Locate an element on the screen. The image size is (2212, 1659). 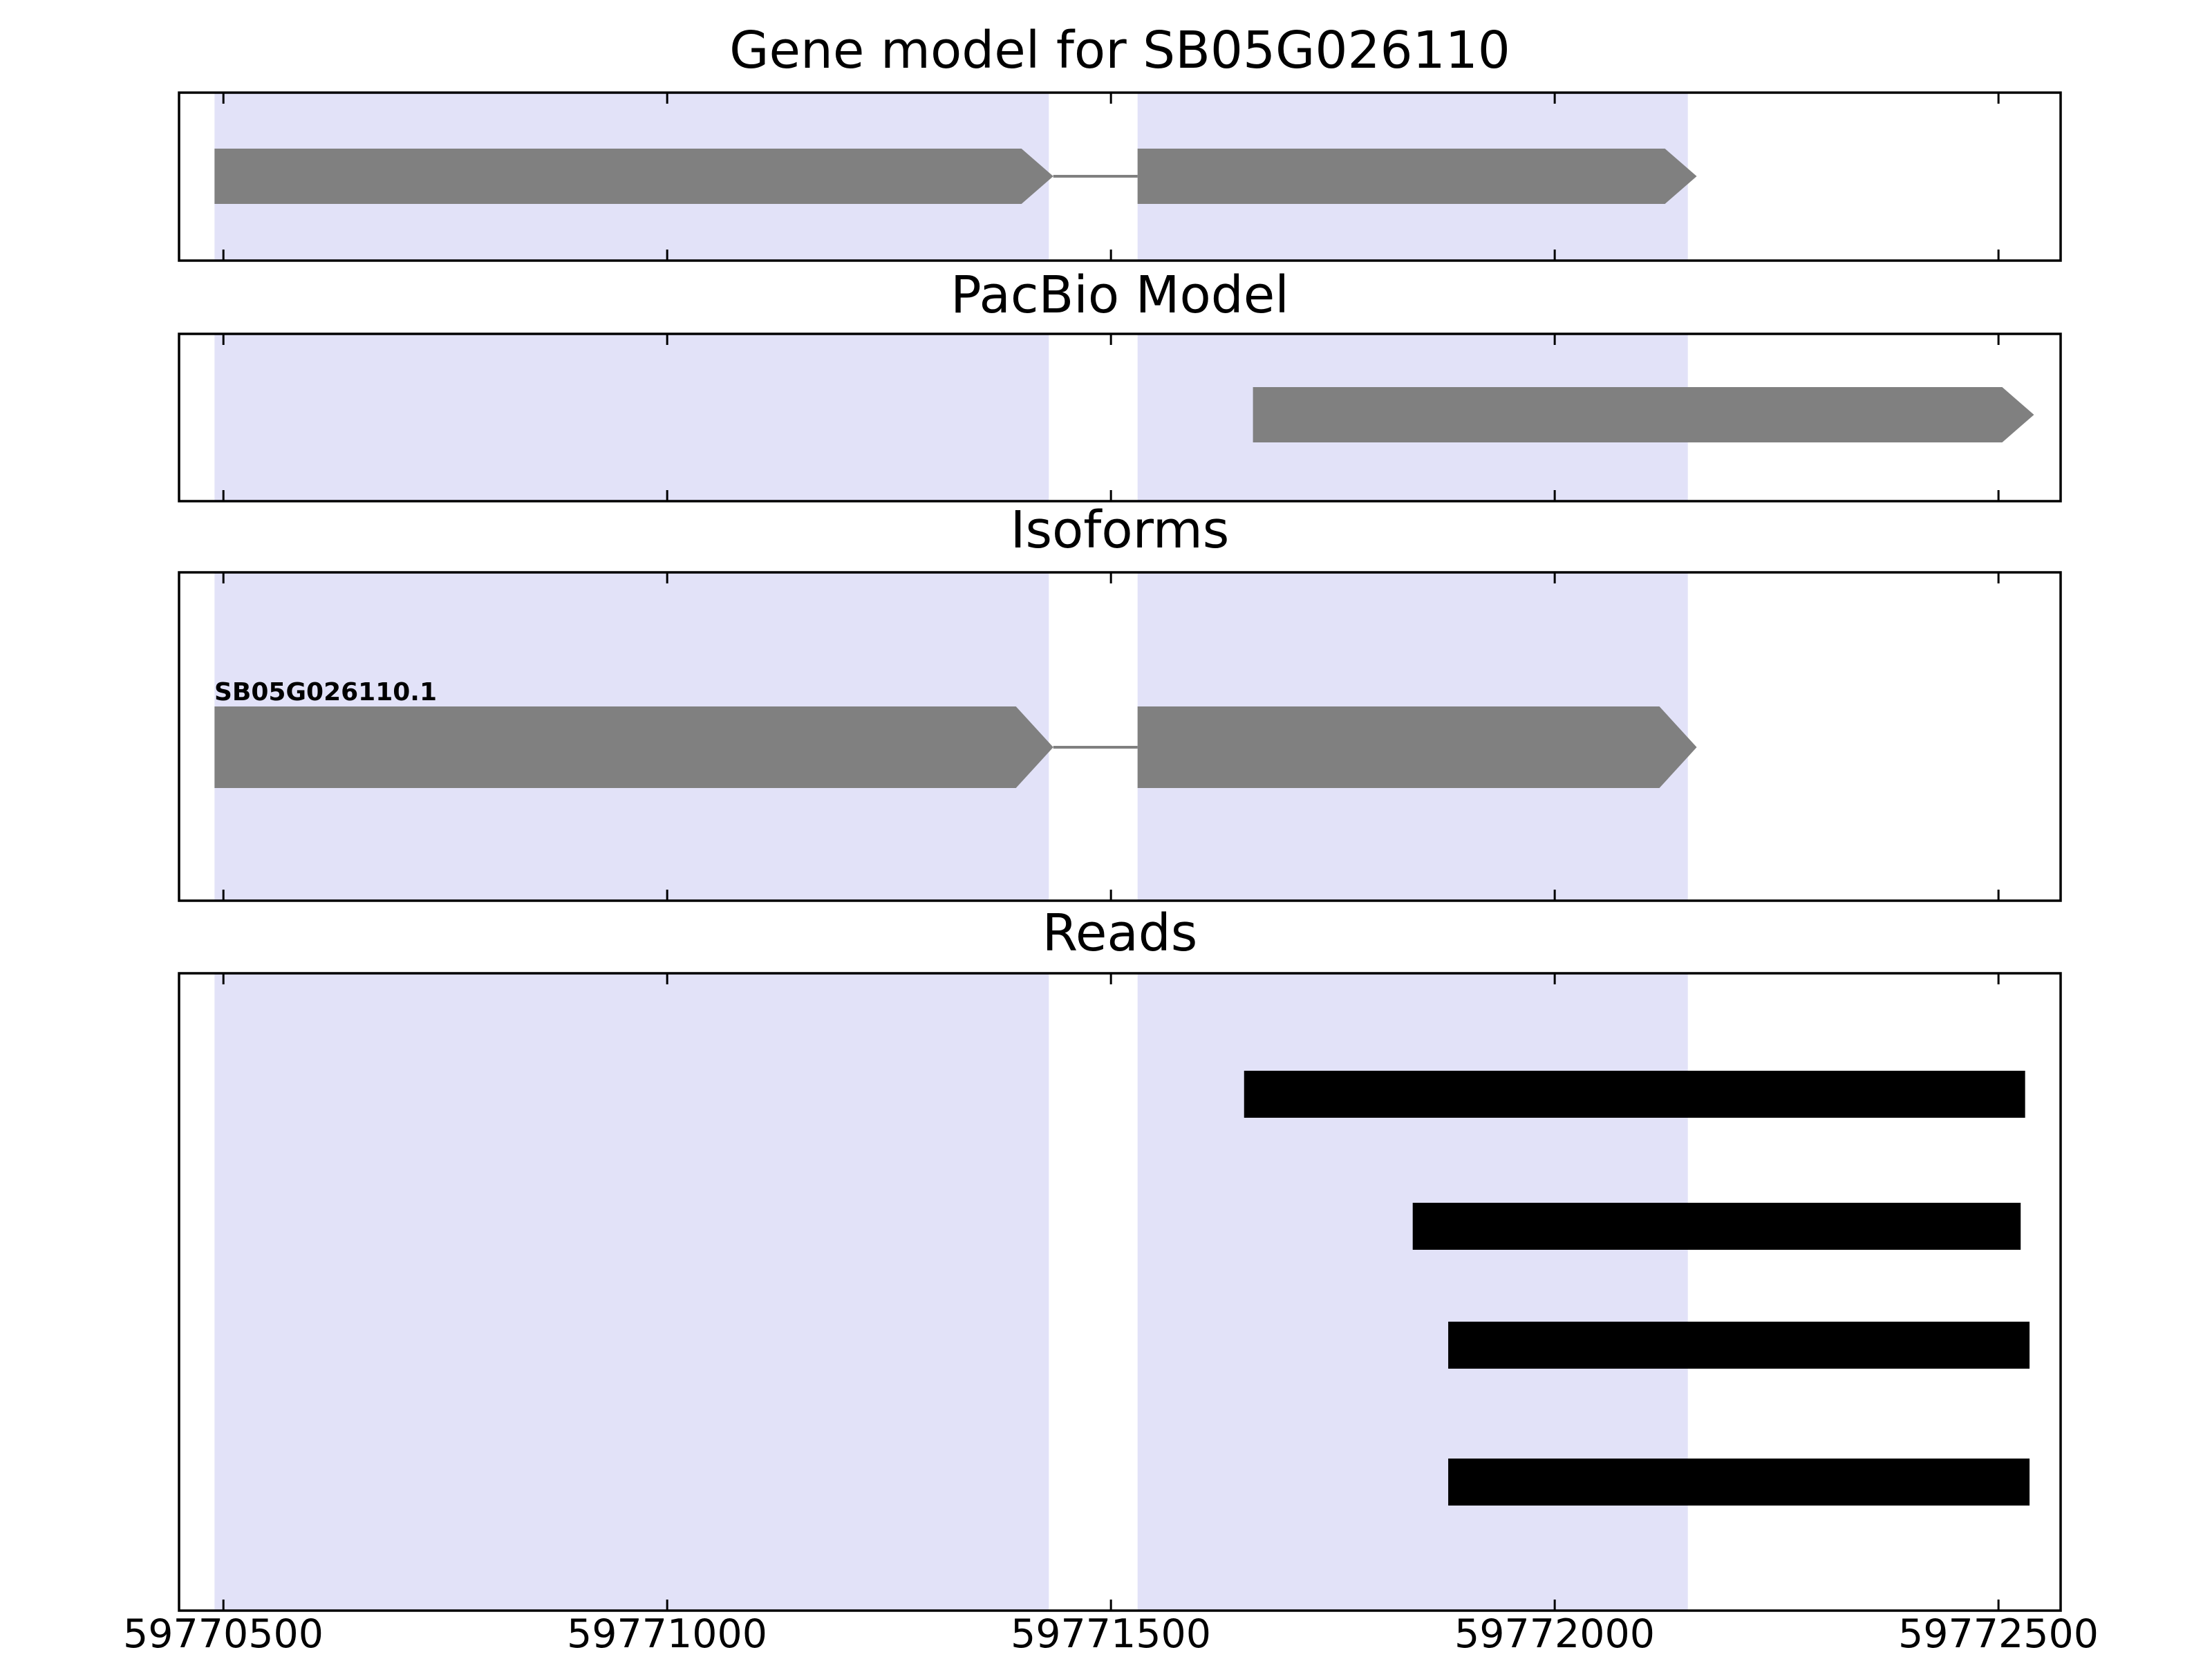
x-tick-label-3: 59772000 is located at coordinates (1555, 1634).